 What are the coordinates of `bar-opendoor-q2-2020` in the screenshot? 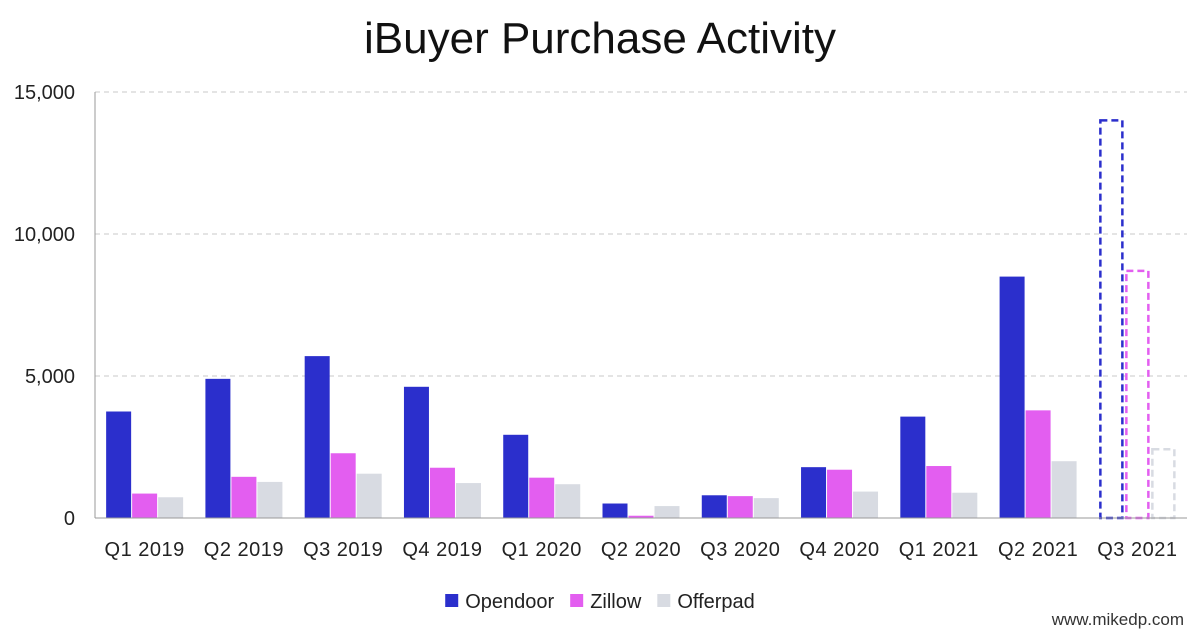 It's located at (615, 510).